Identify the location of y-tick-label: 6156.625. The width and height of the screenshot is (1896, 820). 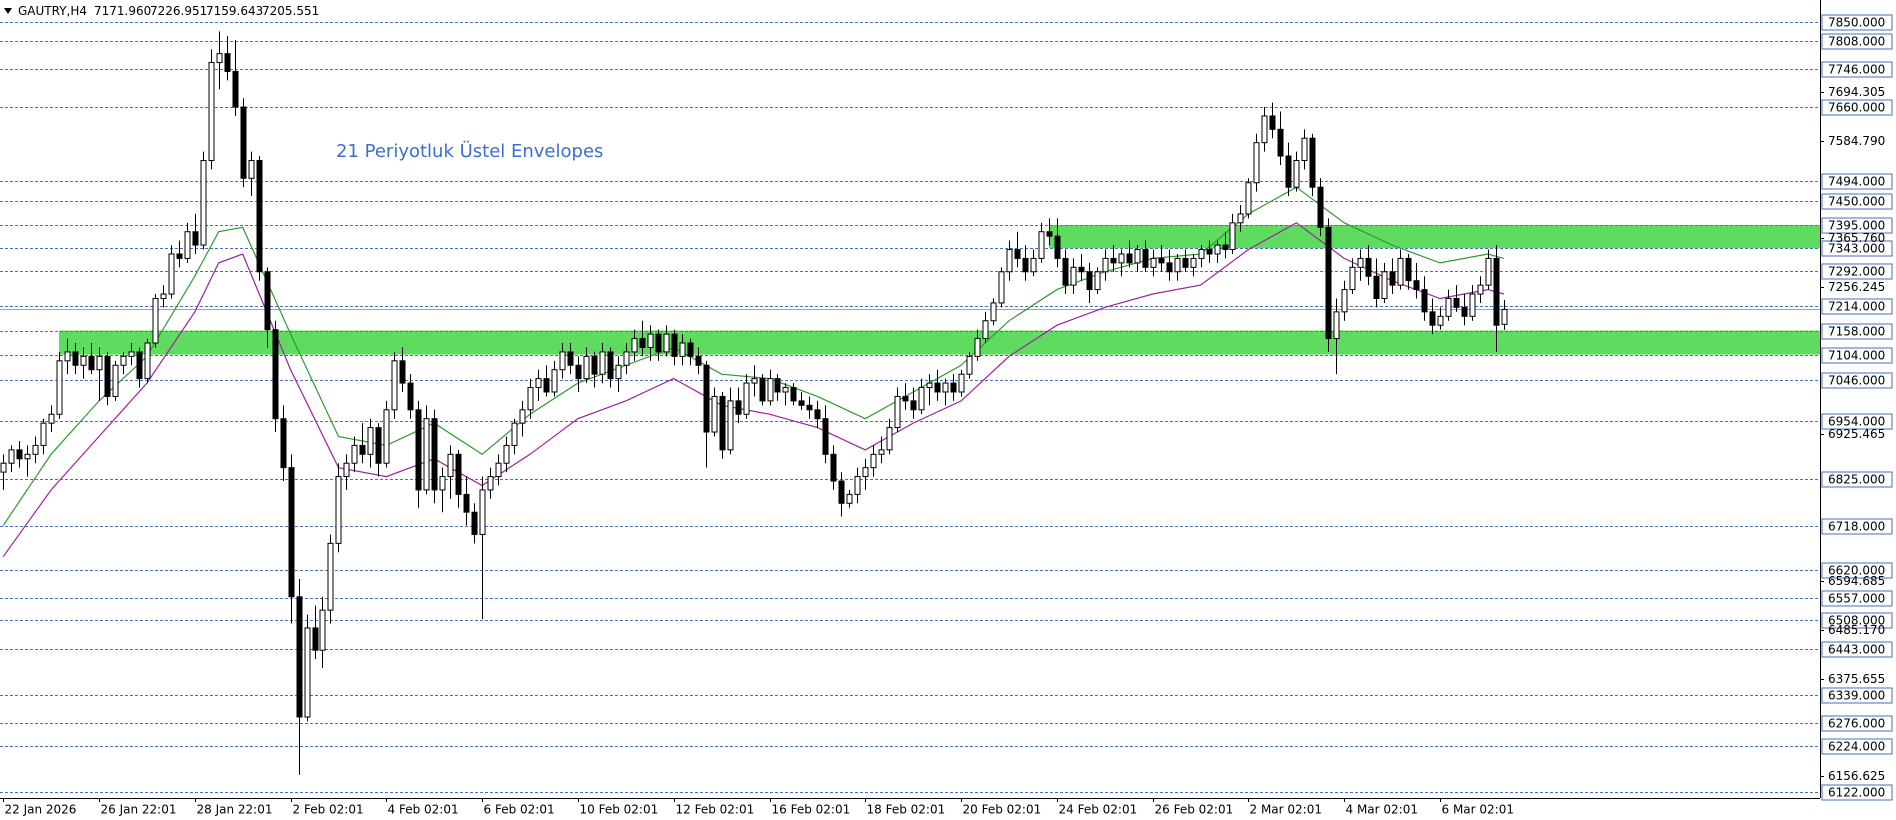
(1856, 776).